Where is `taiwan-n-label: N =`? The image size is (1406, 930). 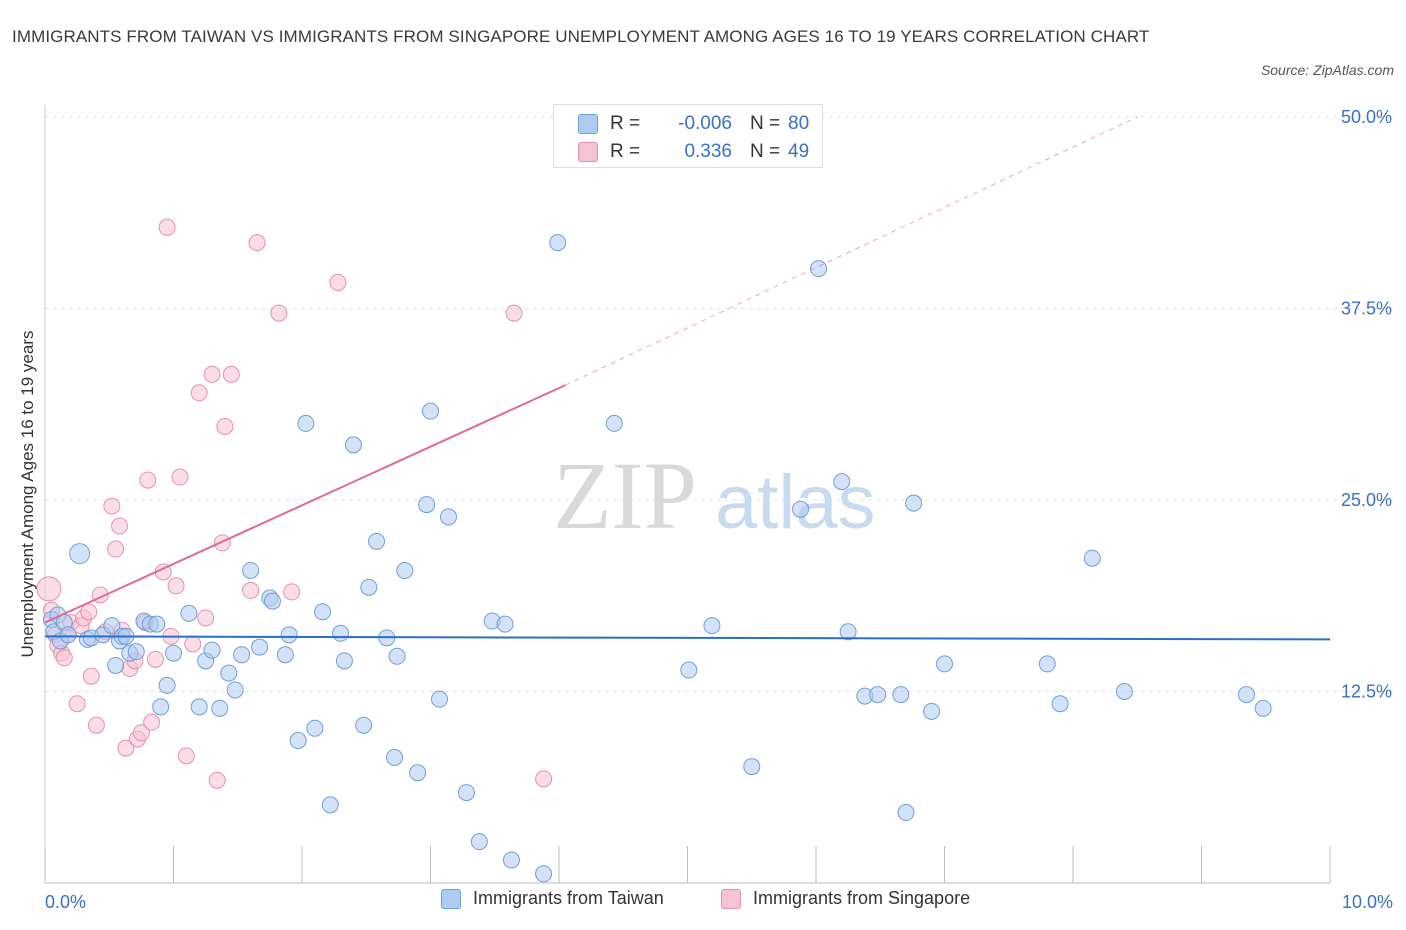
taiwan-n-label: N = is located at coordinates (765, 123).